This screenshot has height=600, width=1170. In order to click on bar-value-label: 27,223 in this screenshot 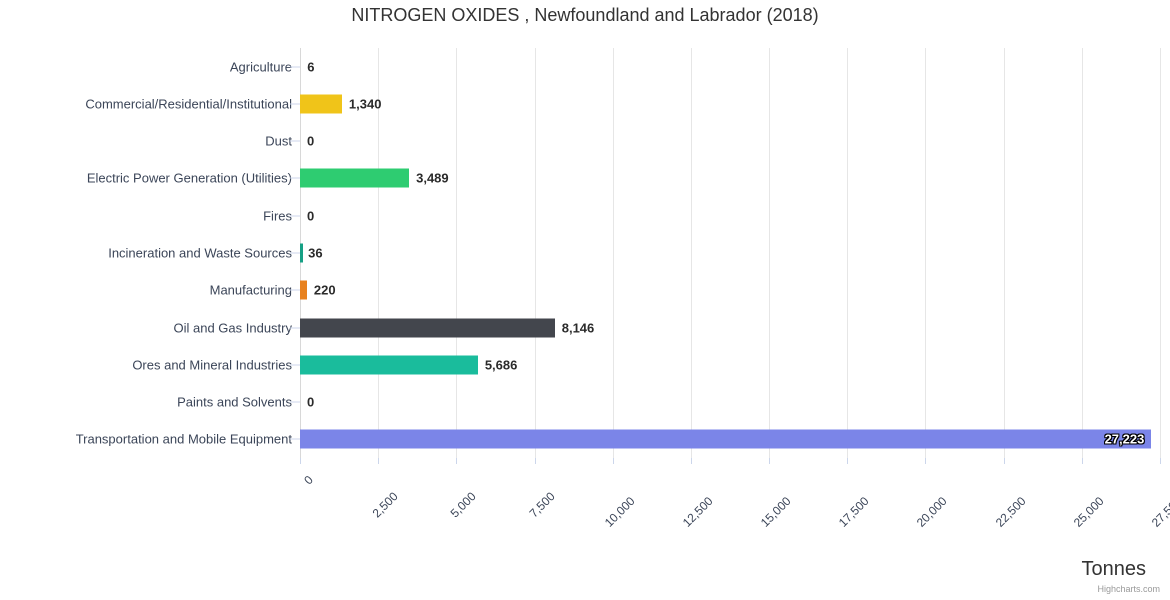, I will do `click(1124, 439)`.